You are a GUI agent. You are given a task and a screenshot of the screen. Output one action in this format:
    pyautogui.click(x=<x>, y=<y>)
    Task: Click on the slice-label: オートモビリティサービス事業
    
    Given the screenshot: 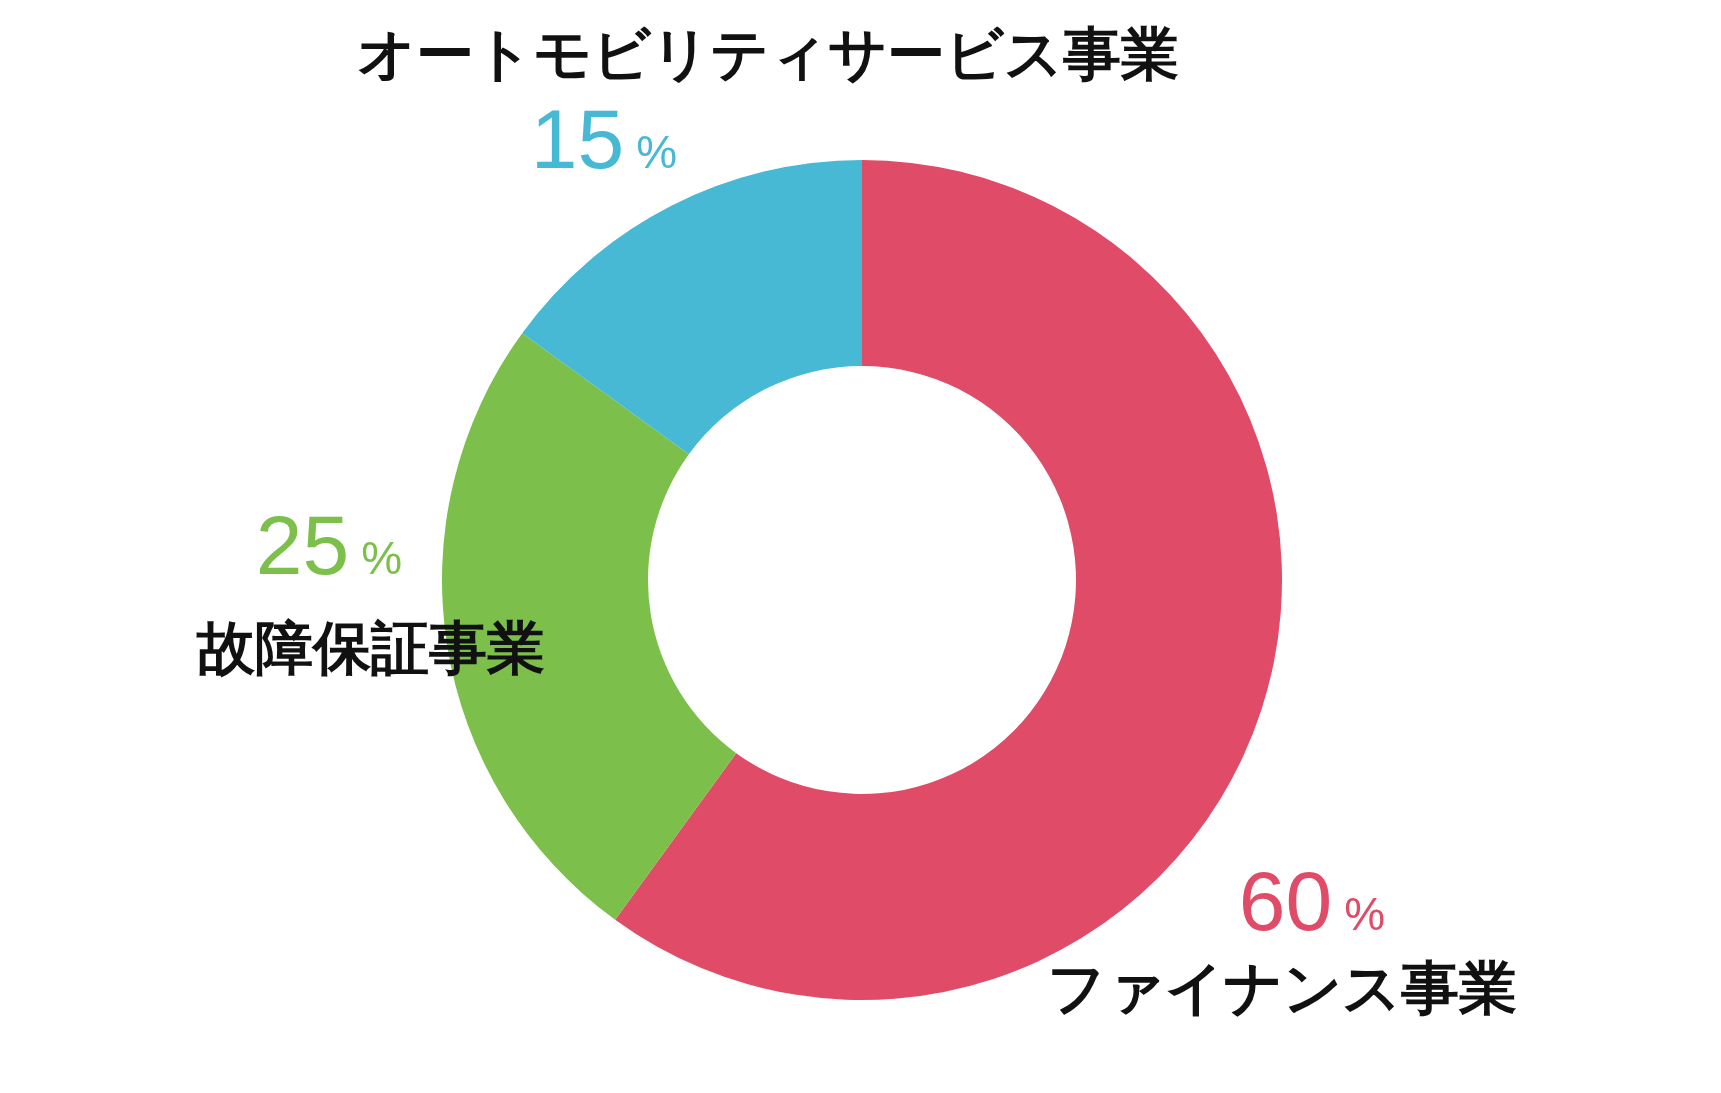 What is the action you would take?
    pyautogui.click(x=768, y=54)
    